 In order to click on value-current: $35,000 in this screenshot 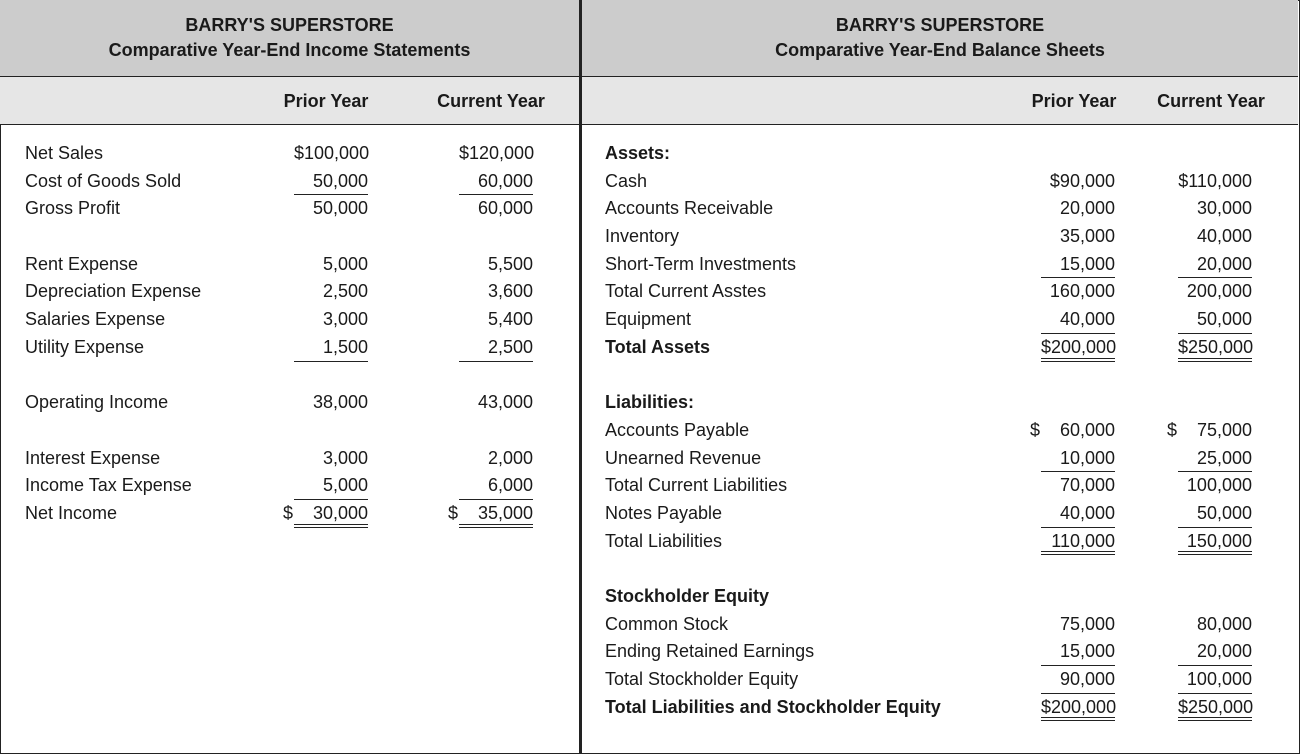, I will do `click(490, 514)`.